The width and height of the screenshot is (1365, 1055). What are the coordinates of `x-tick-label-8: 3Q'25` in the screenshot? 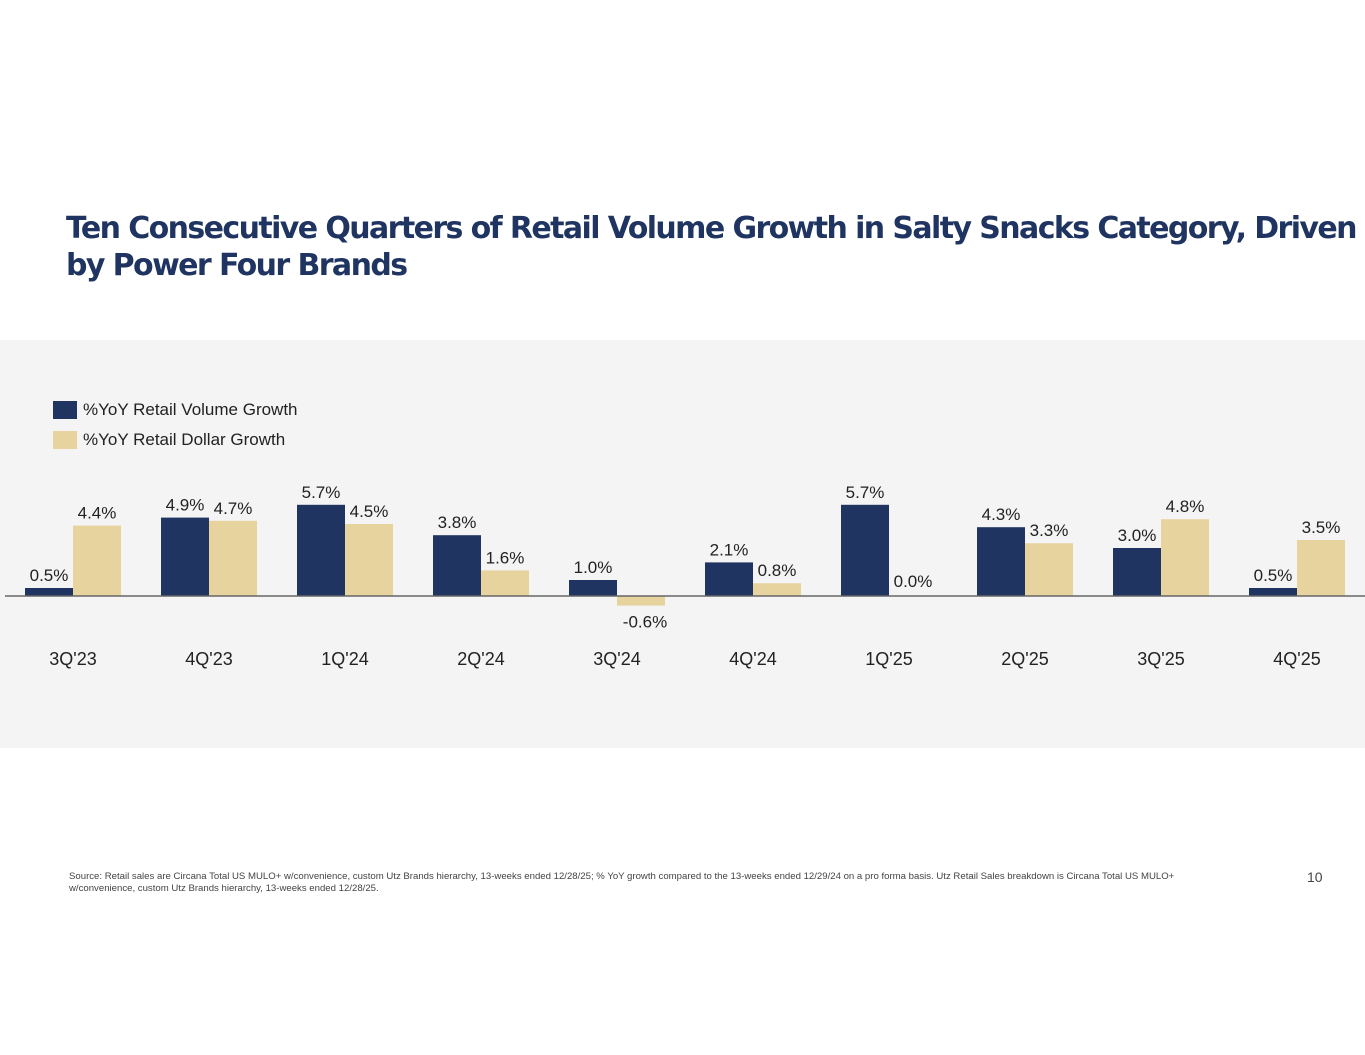 It's located at (1160, 659).